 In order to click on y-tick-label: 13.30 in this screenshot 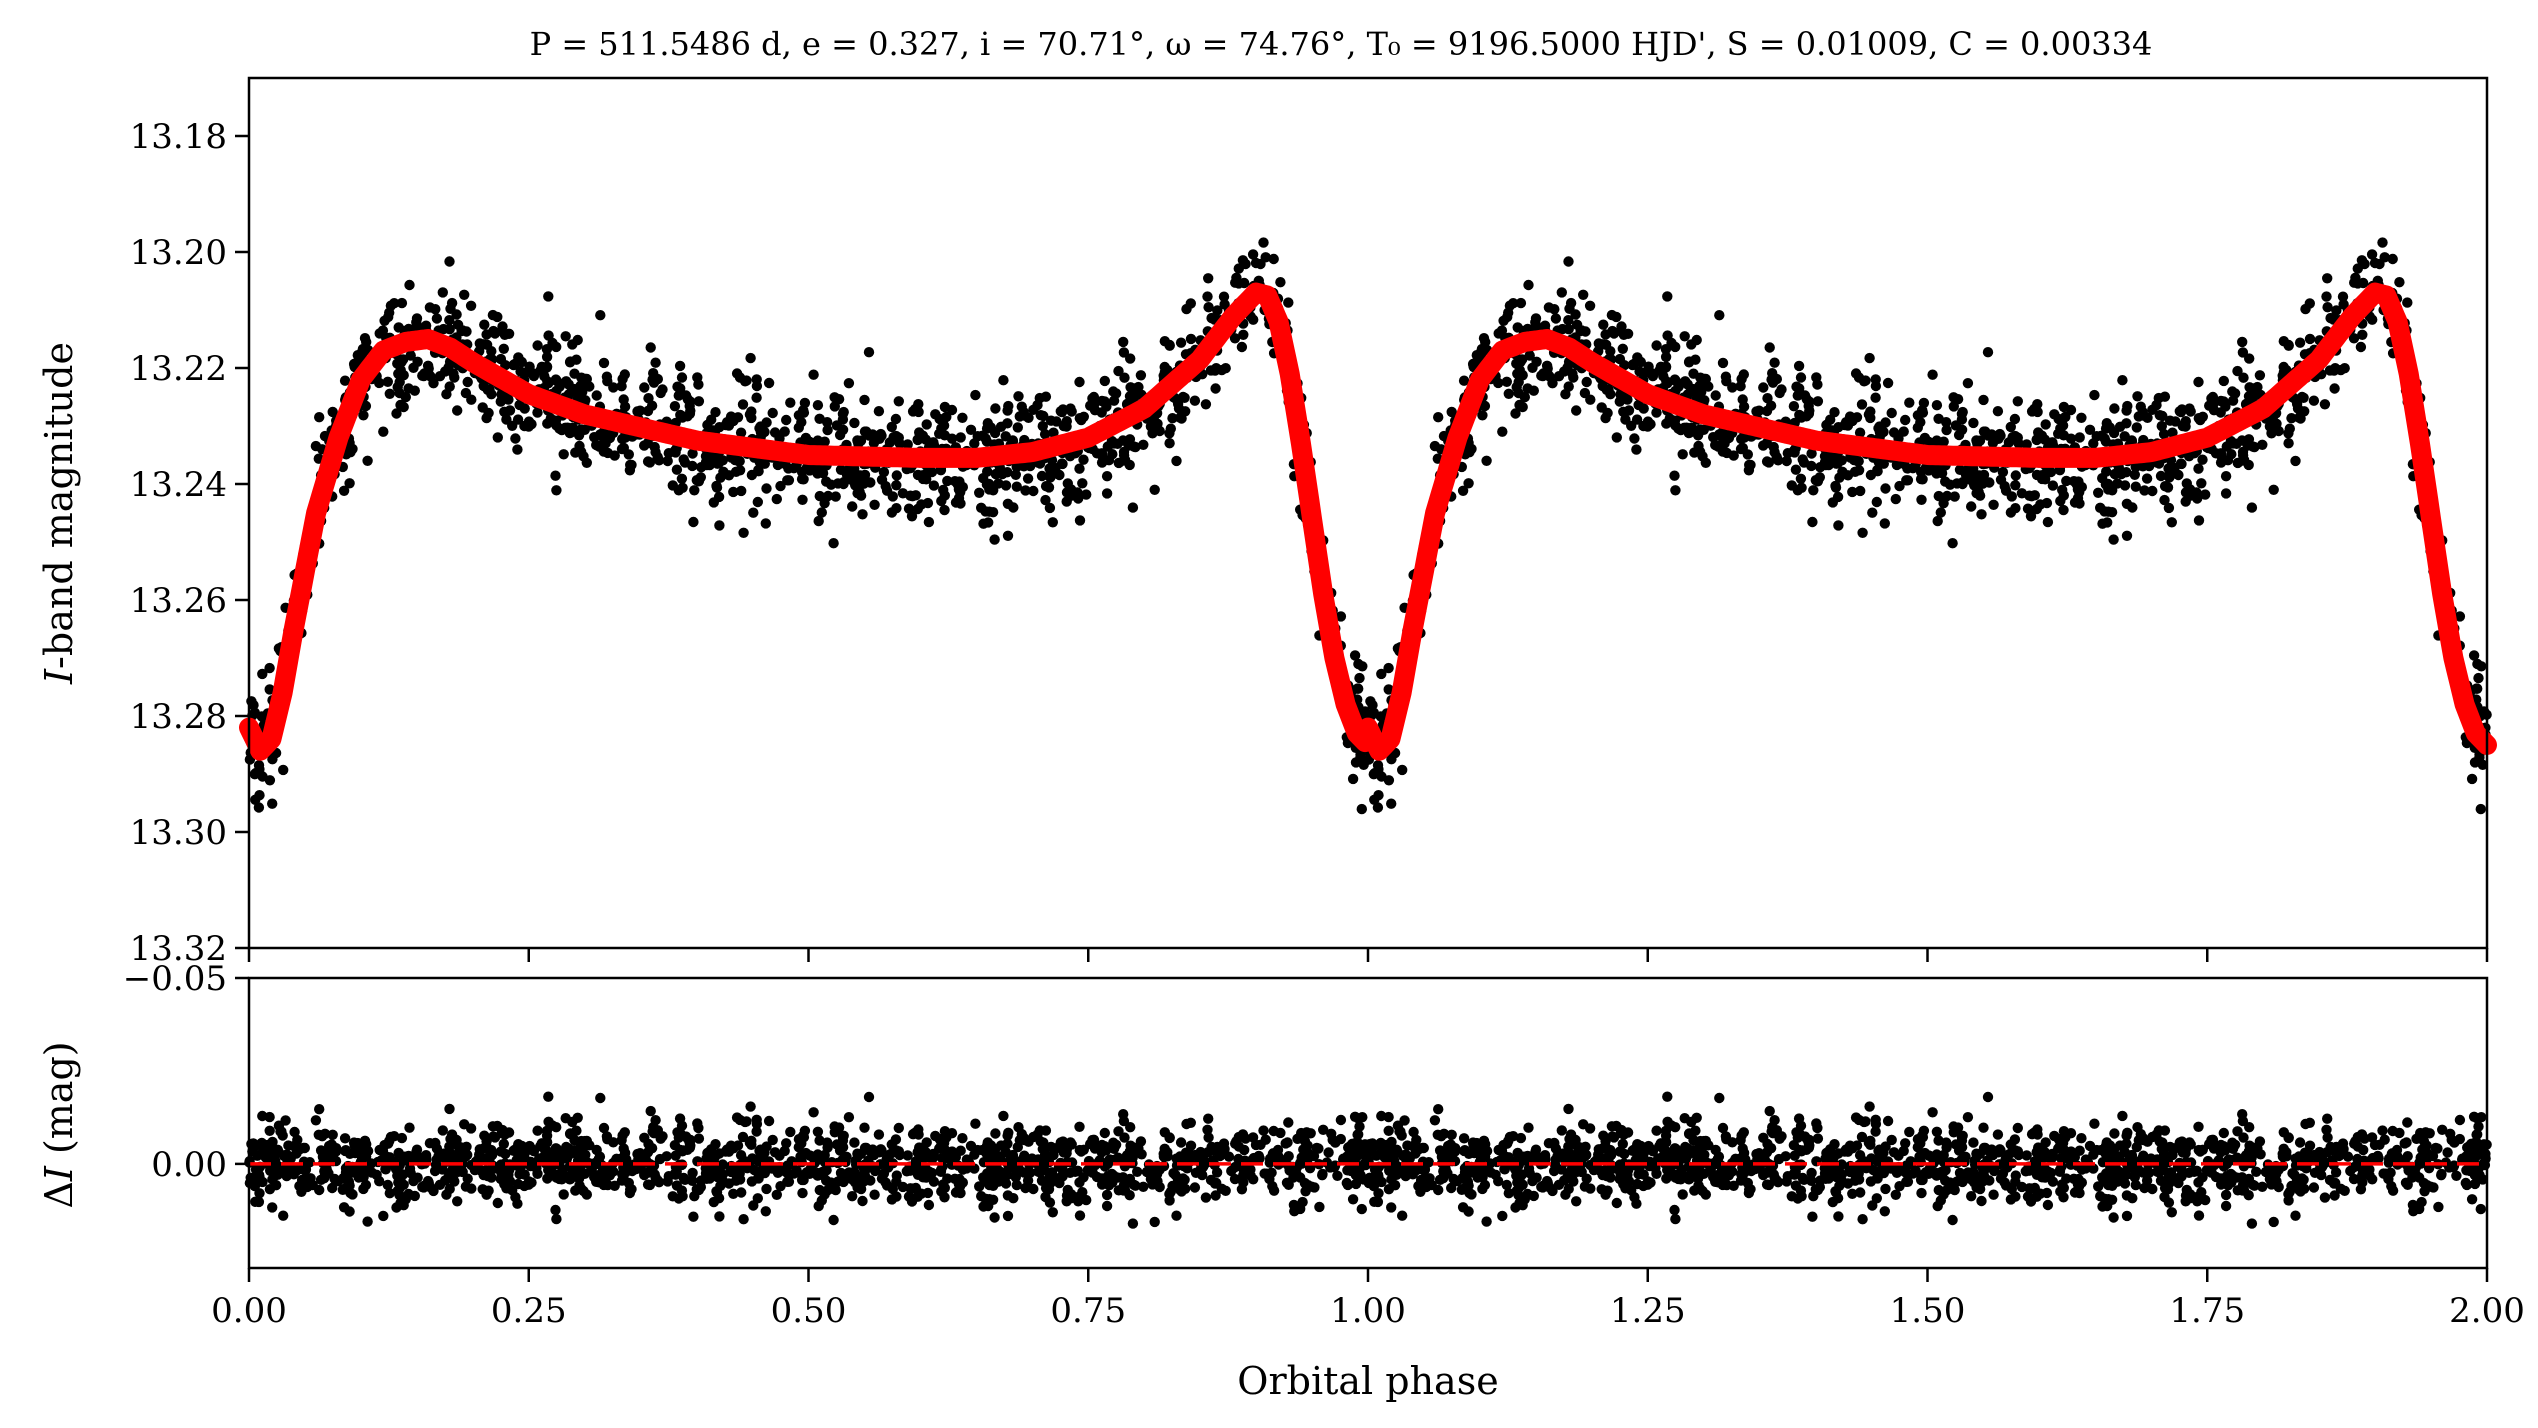, I will do `click(178, 833)`.